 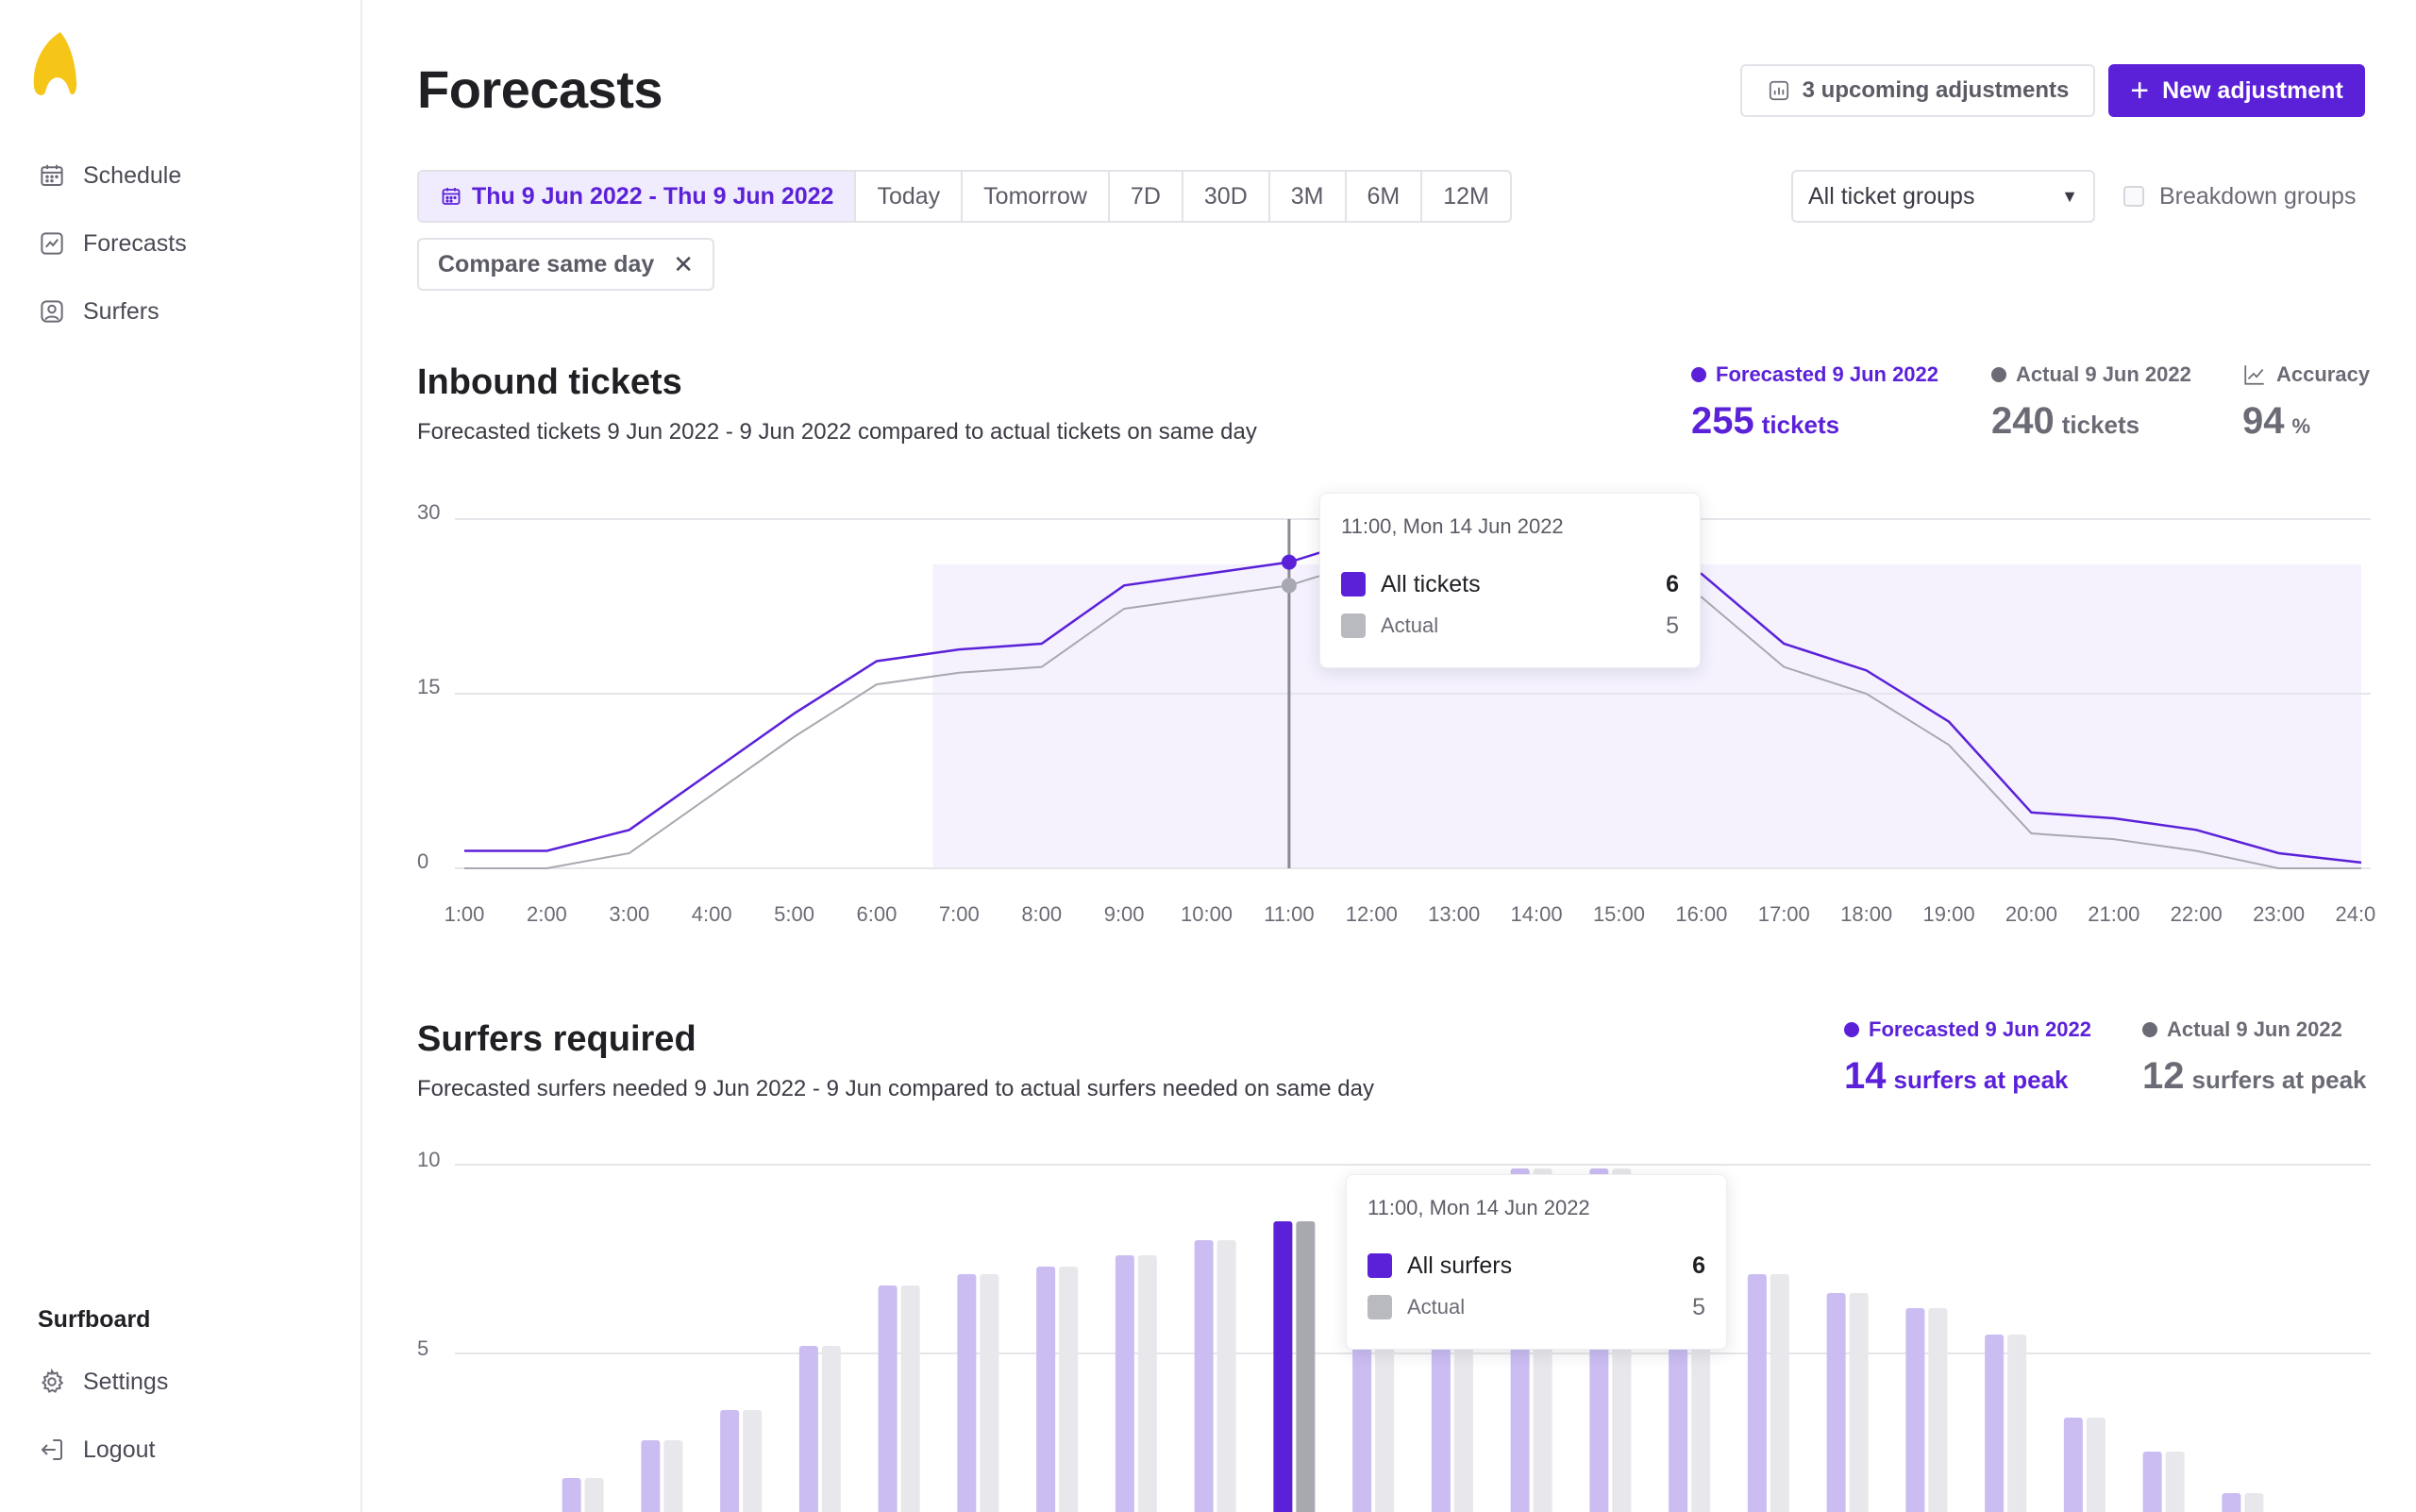 I want to click on forecast-dot, so click(x=1699, y=374).